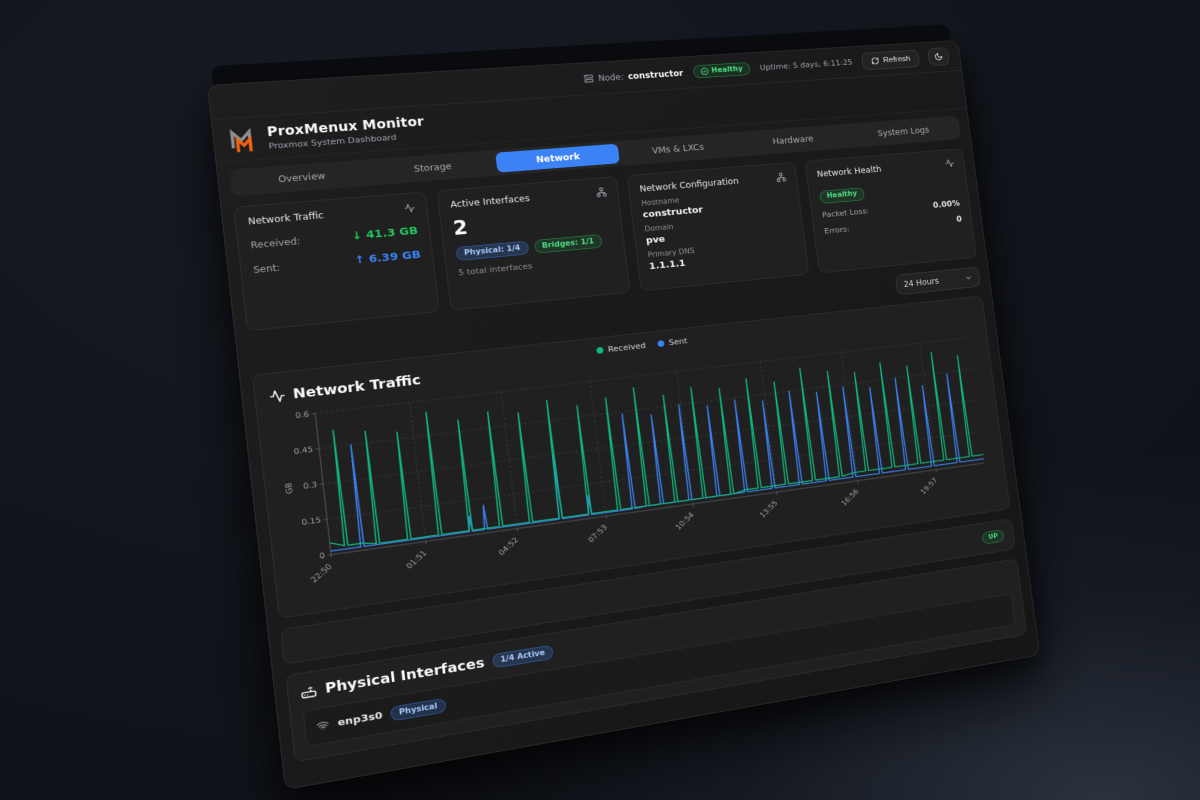 The image size is (1200, 800). What do you see at coordinates (781, 177) in the screenshot?
I see `network-tree-icon` at bounding box center [781, 177].